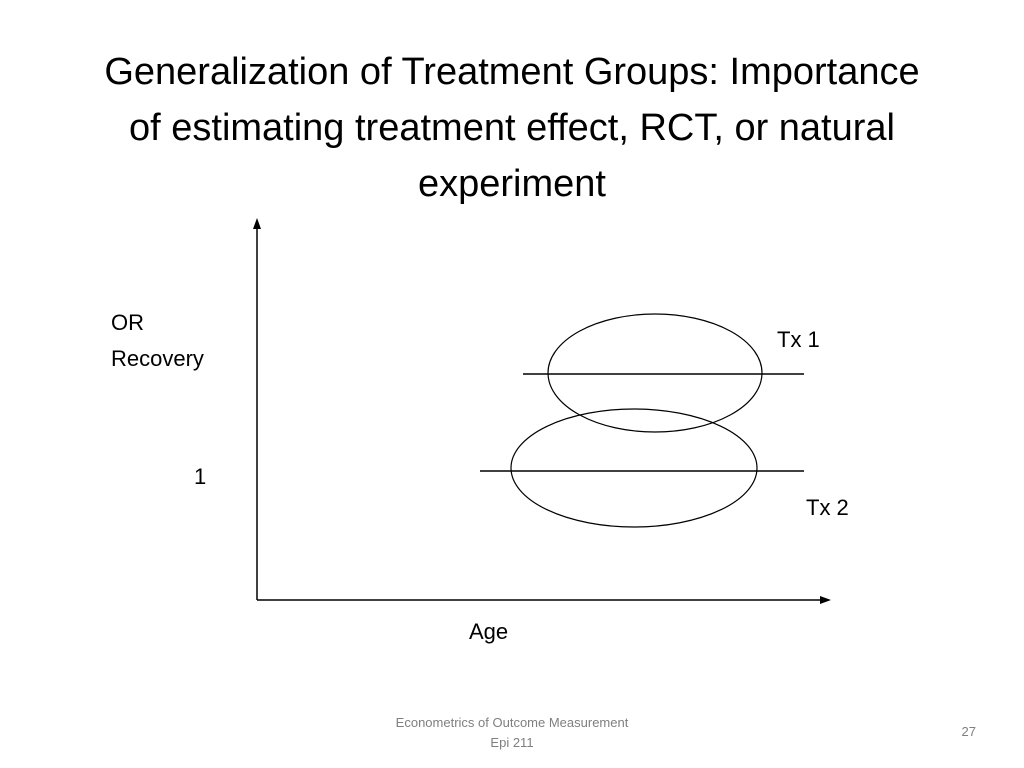  Describe the element at coordinates (512, 184) in the screenshot. I see `title-line-3: experiment` at that location.